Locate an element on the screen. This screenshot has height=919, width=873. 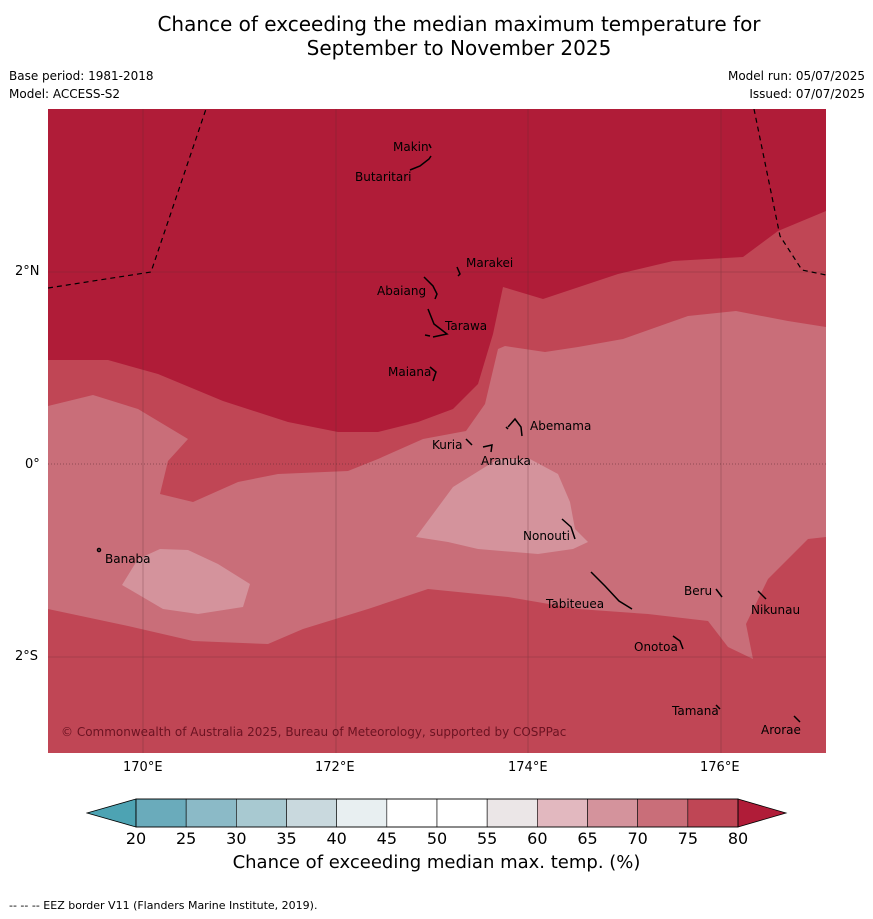
region-65-70-west is located at coordinates (186, 581).